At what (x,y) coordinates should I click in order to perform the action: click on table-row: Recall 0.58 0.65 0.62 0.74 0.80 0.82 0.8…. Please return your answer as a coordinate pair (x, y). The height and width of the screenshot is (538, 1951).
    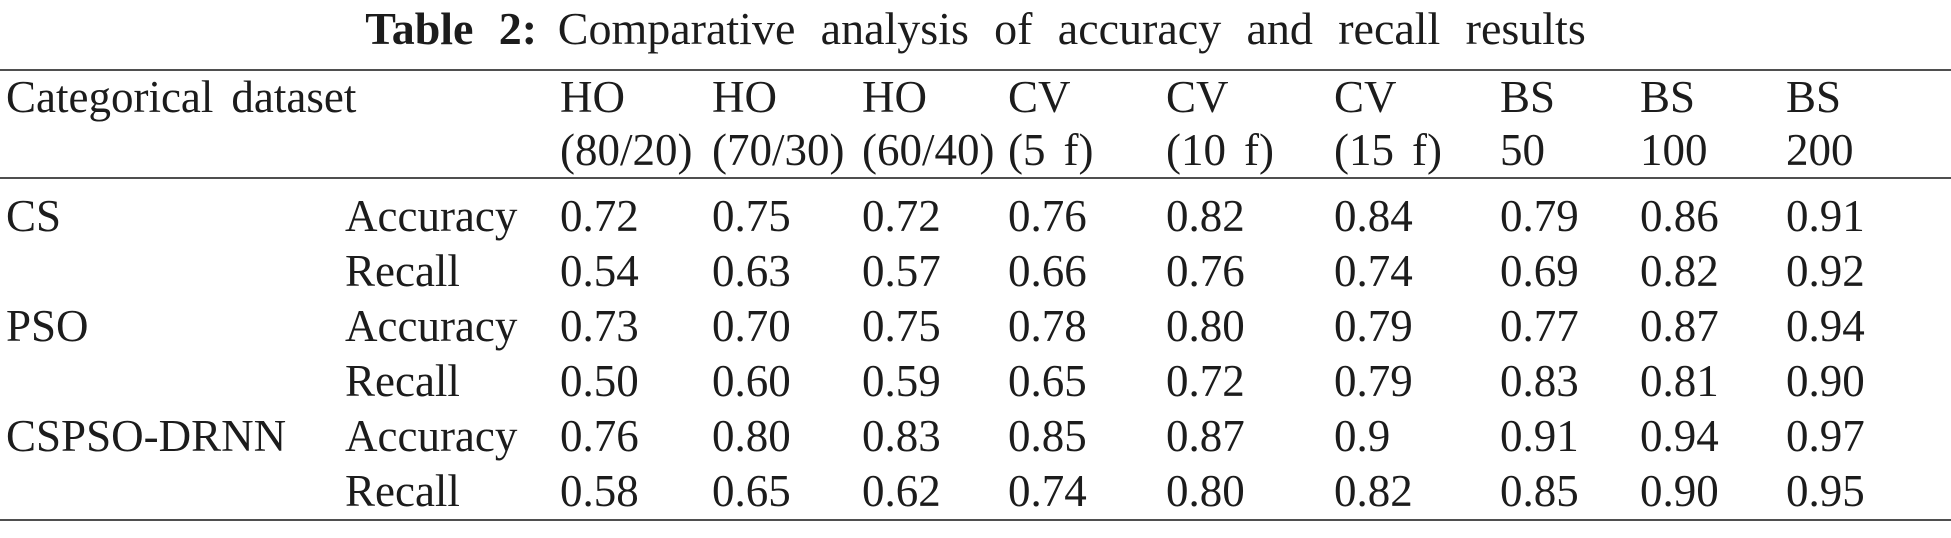
    Looking at the image, I should click on (975, 492).